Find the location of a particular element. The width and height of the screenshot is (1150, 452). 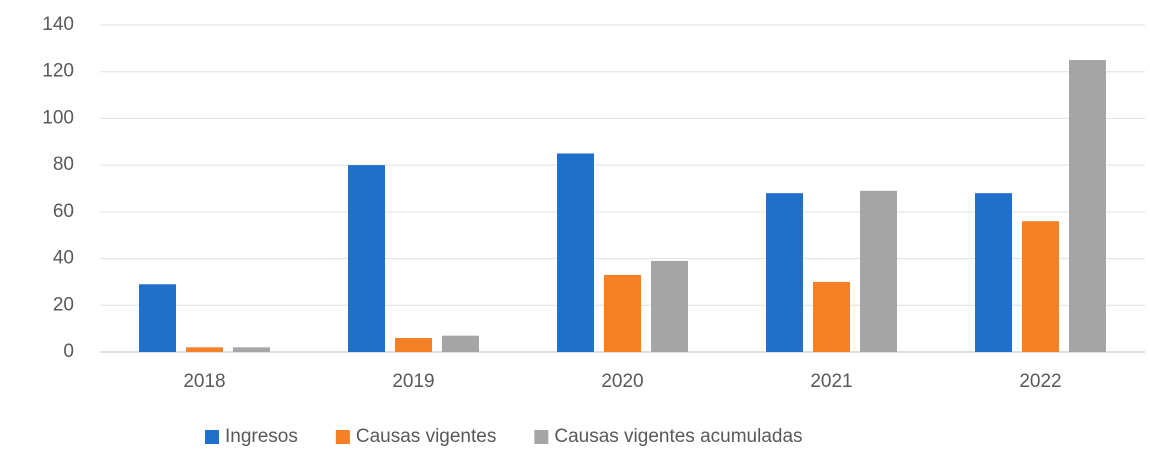

y-tick-label: 80 is located at coordinates (63, 164).